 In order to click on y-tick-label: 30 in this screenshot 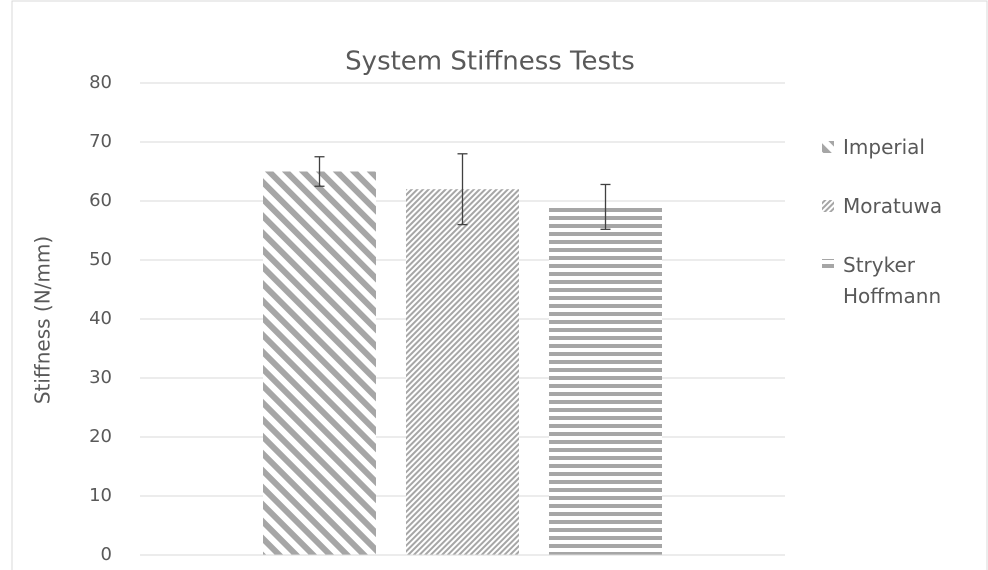, I will do `click(100, 377)`.